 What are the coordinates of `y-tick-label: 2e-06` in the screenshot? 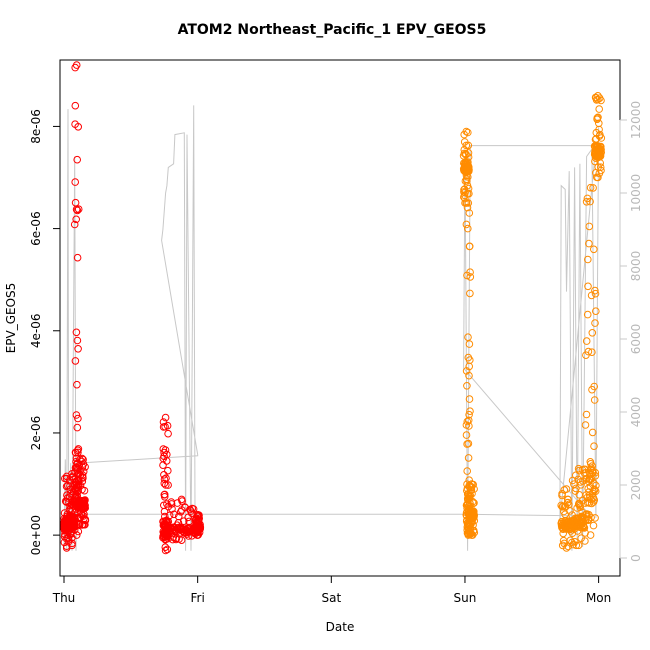 It's located at (36, 433).